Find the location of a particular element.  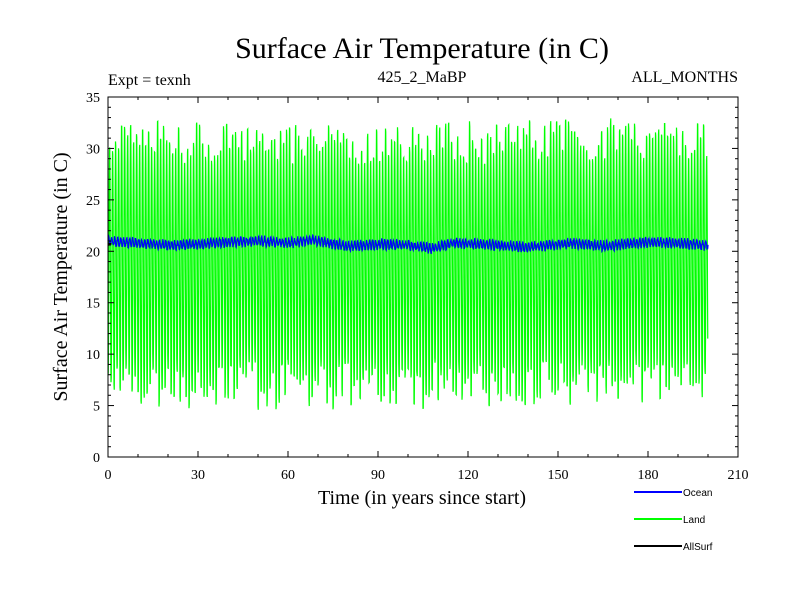

experiment-label: Expt = texnh is located at coordinates (149, 80).